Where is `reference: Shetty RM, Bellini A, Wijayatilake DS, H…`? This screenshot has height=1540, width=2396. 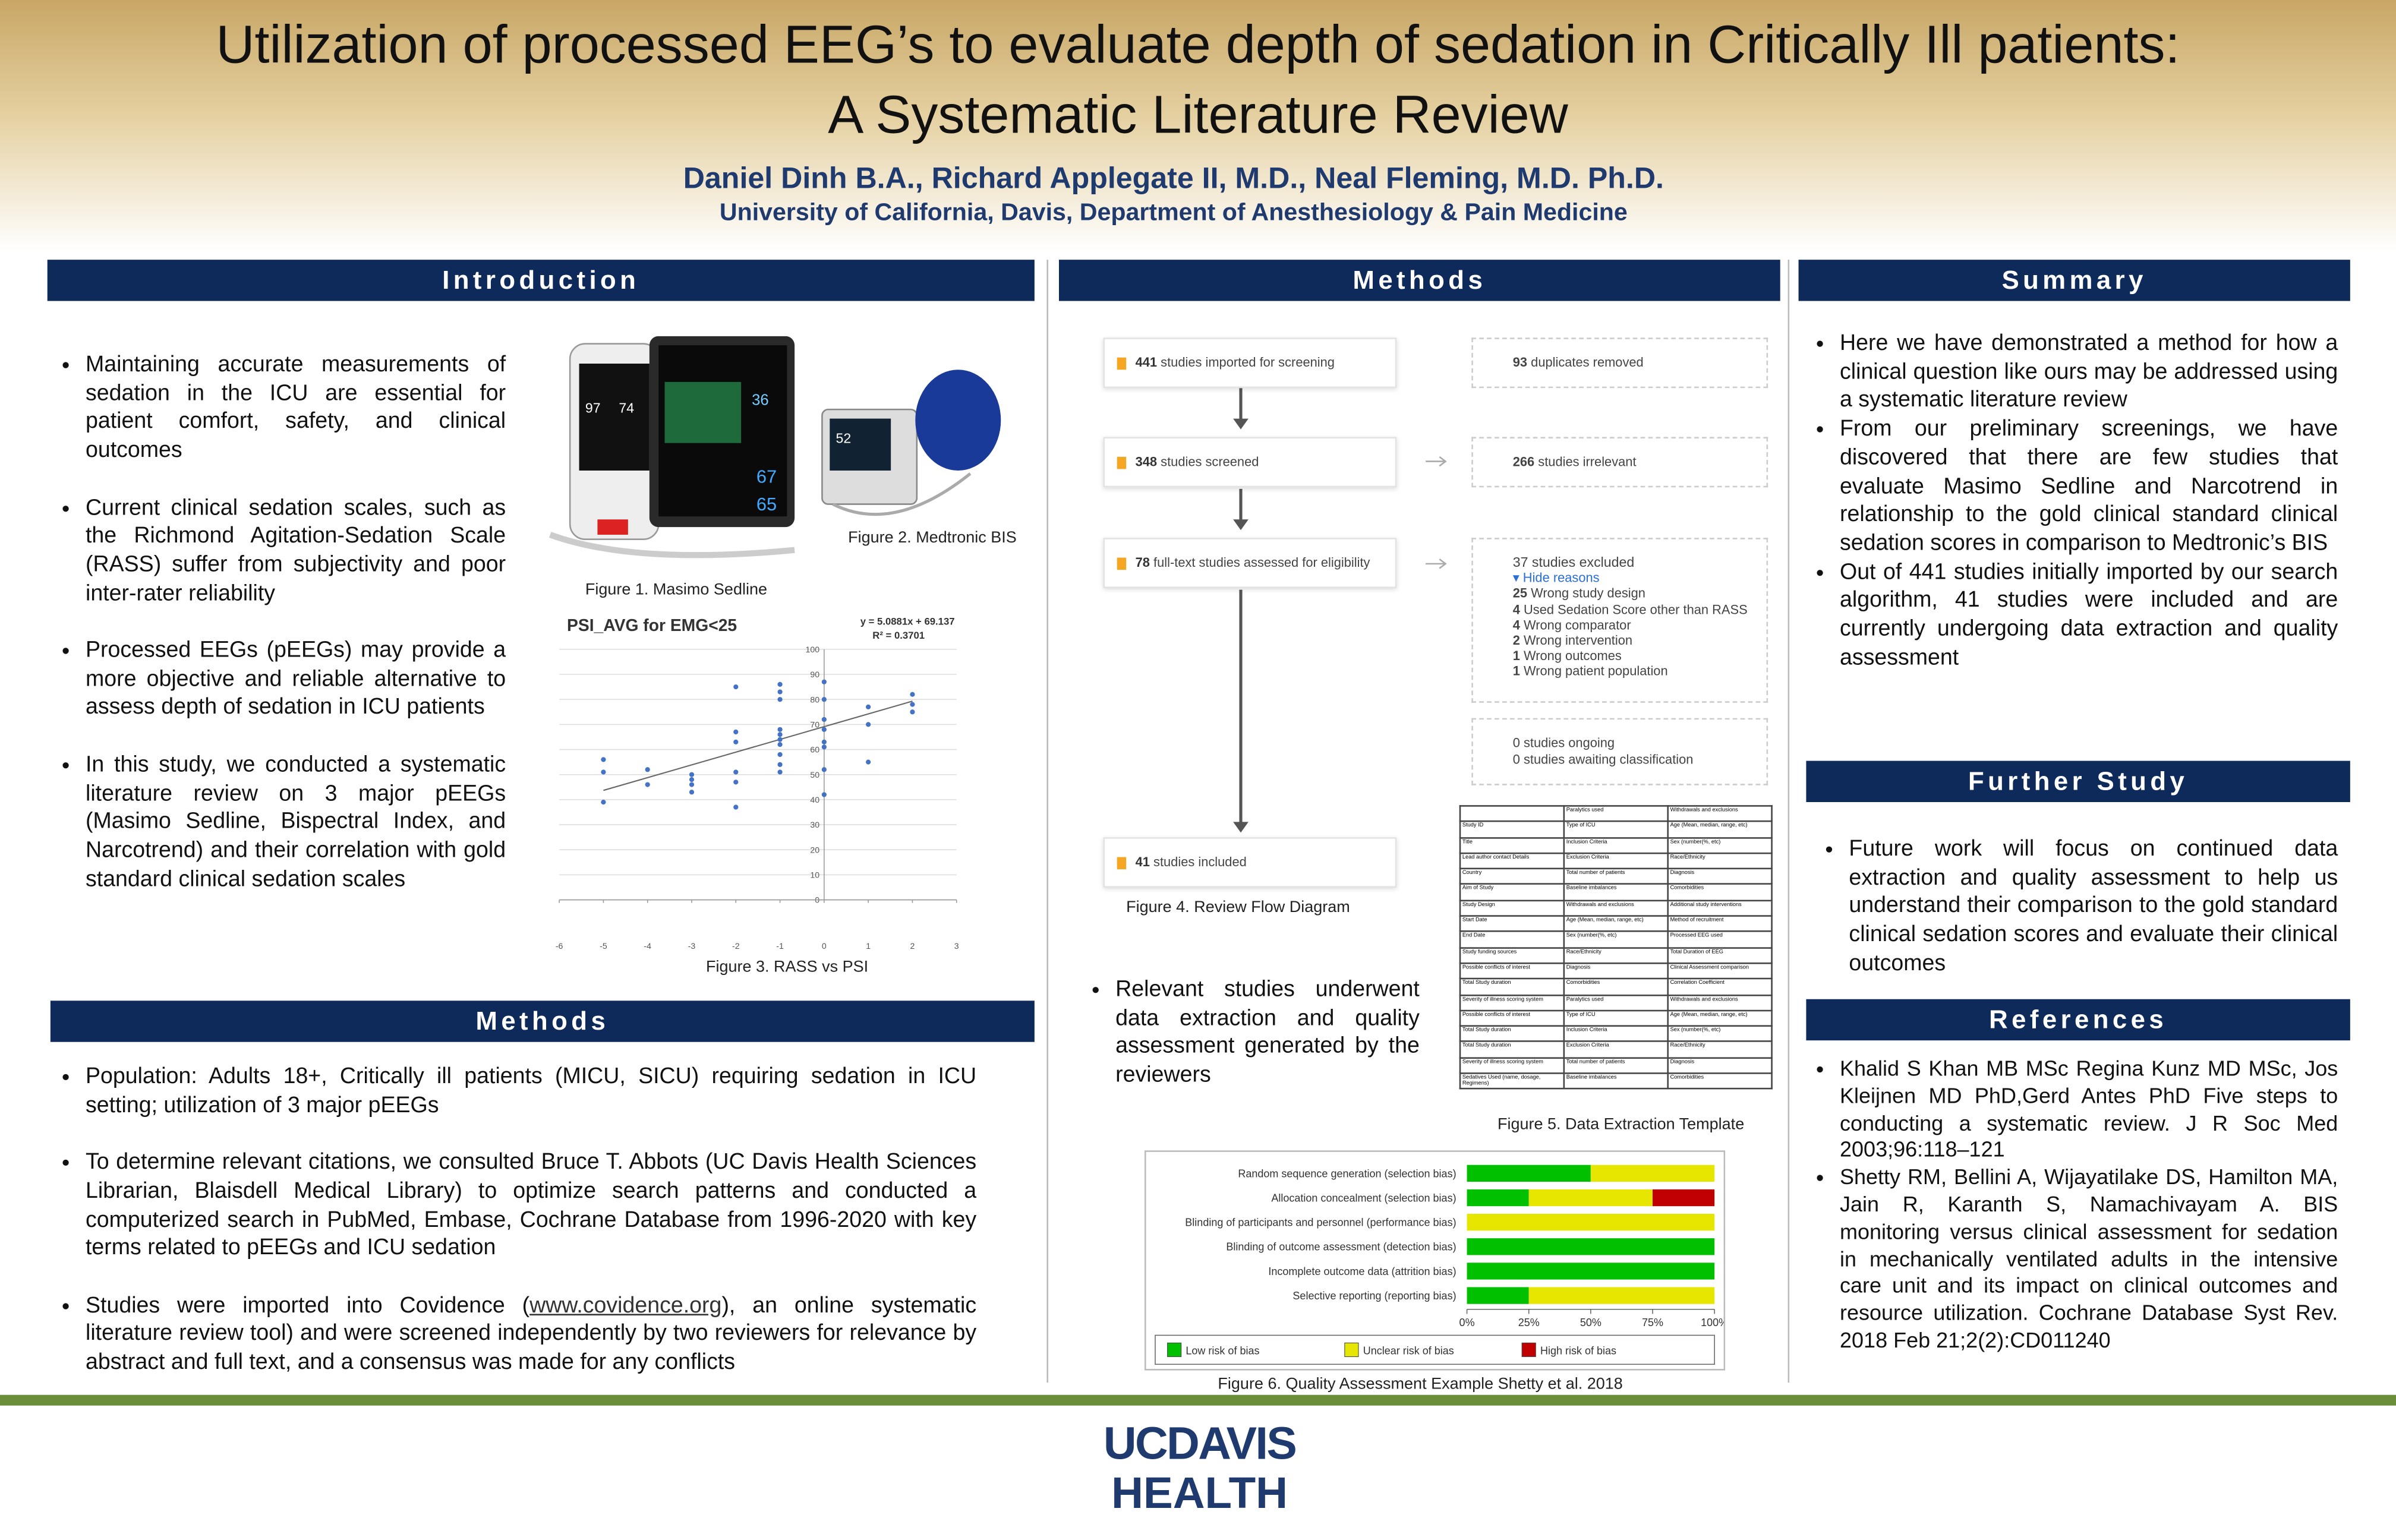
reference: Shetty RM, Bellini A, Wijayatilake DS, H… is located at coordinates (2089, 1260).